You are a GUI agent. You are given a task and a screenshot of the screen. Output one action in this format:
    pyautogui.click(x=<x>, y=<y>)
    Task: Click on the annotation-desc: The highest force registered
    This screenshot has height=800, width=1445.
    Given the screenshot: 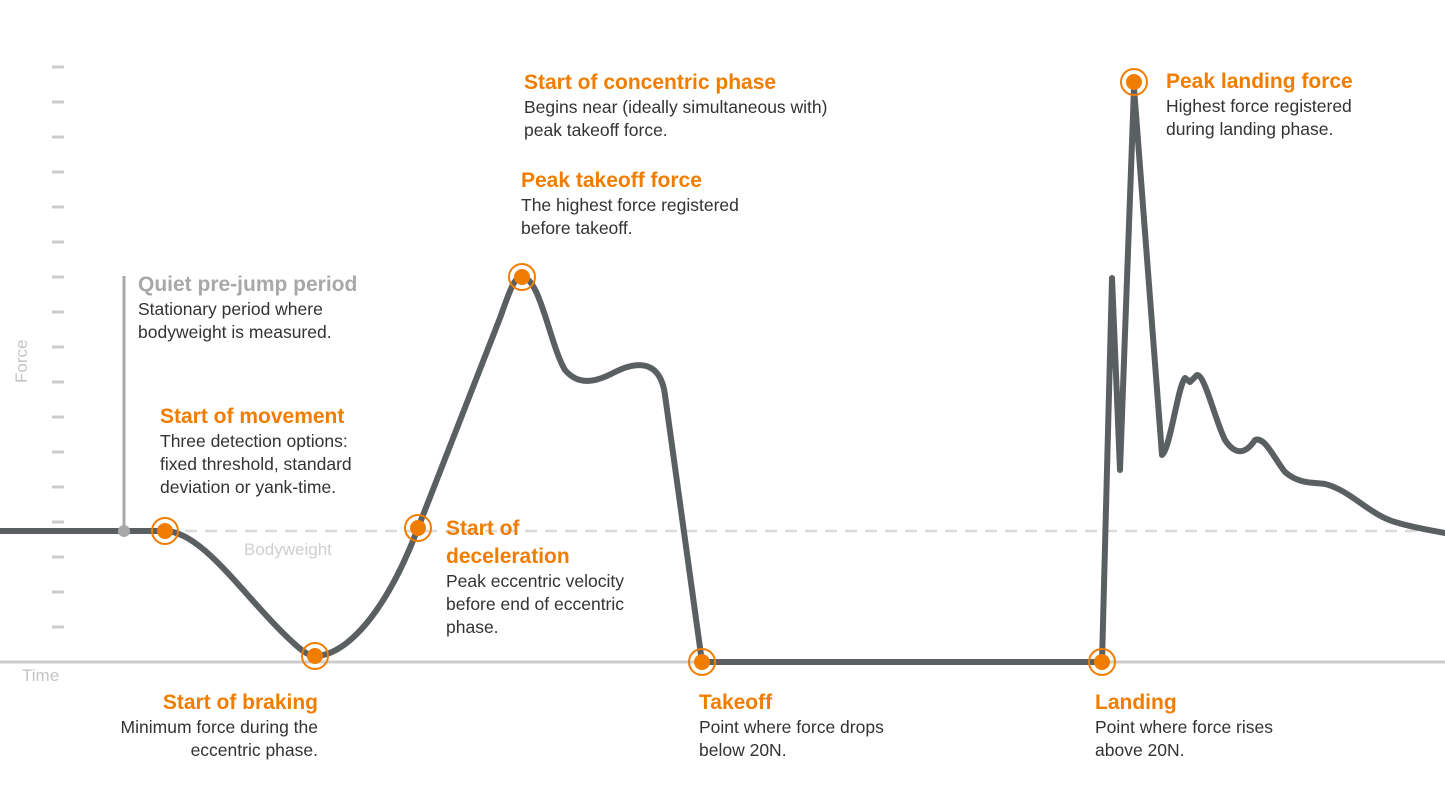 What is the action you would take?
    pyautogui.click(x=630, y=205)
    